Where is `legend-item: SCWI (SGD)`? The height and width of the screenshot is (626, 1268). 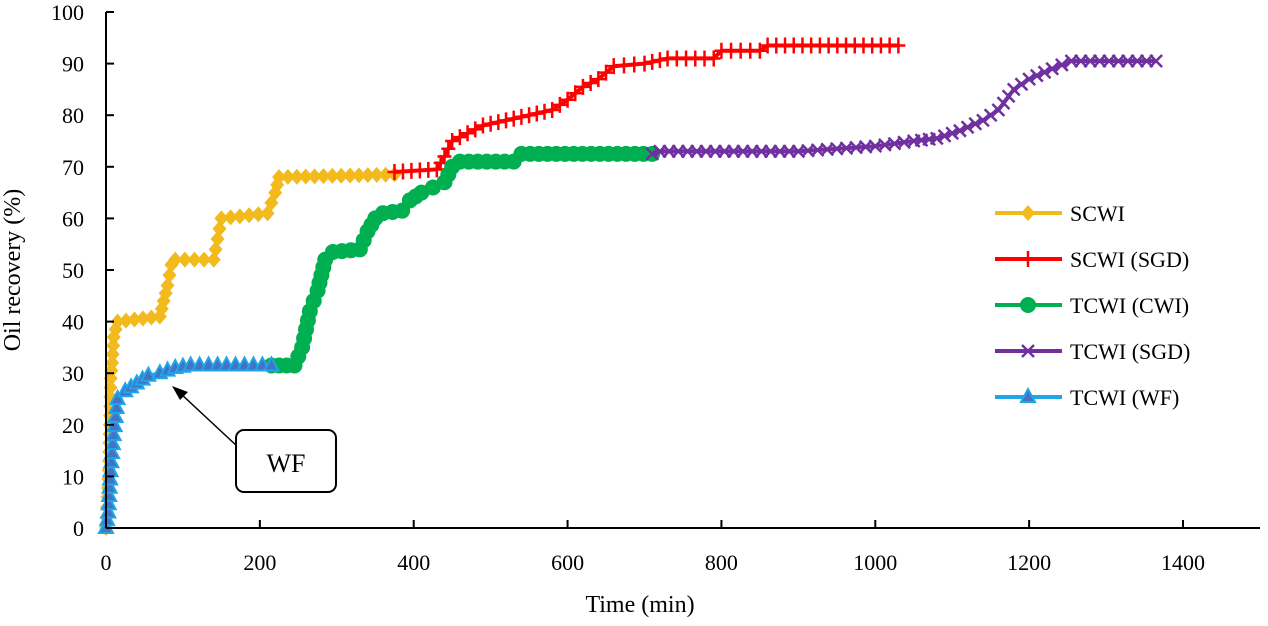 legend-item: SCWI (SGD) is located at coordinates (1092, 259).